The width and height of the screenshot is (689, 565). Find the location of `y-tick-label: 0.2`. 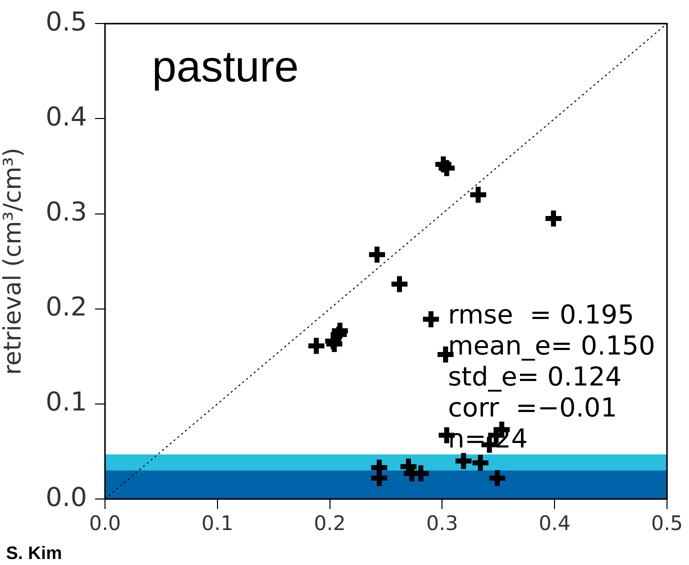

y-tick-label: 0.2 is located at coordinates (66, 307).